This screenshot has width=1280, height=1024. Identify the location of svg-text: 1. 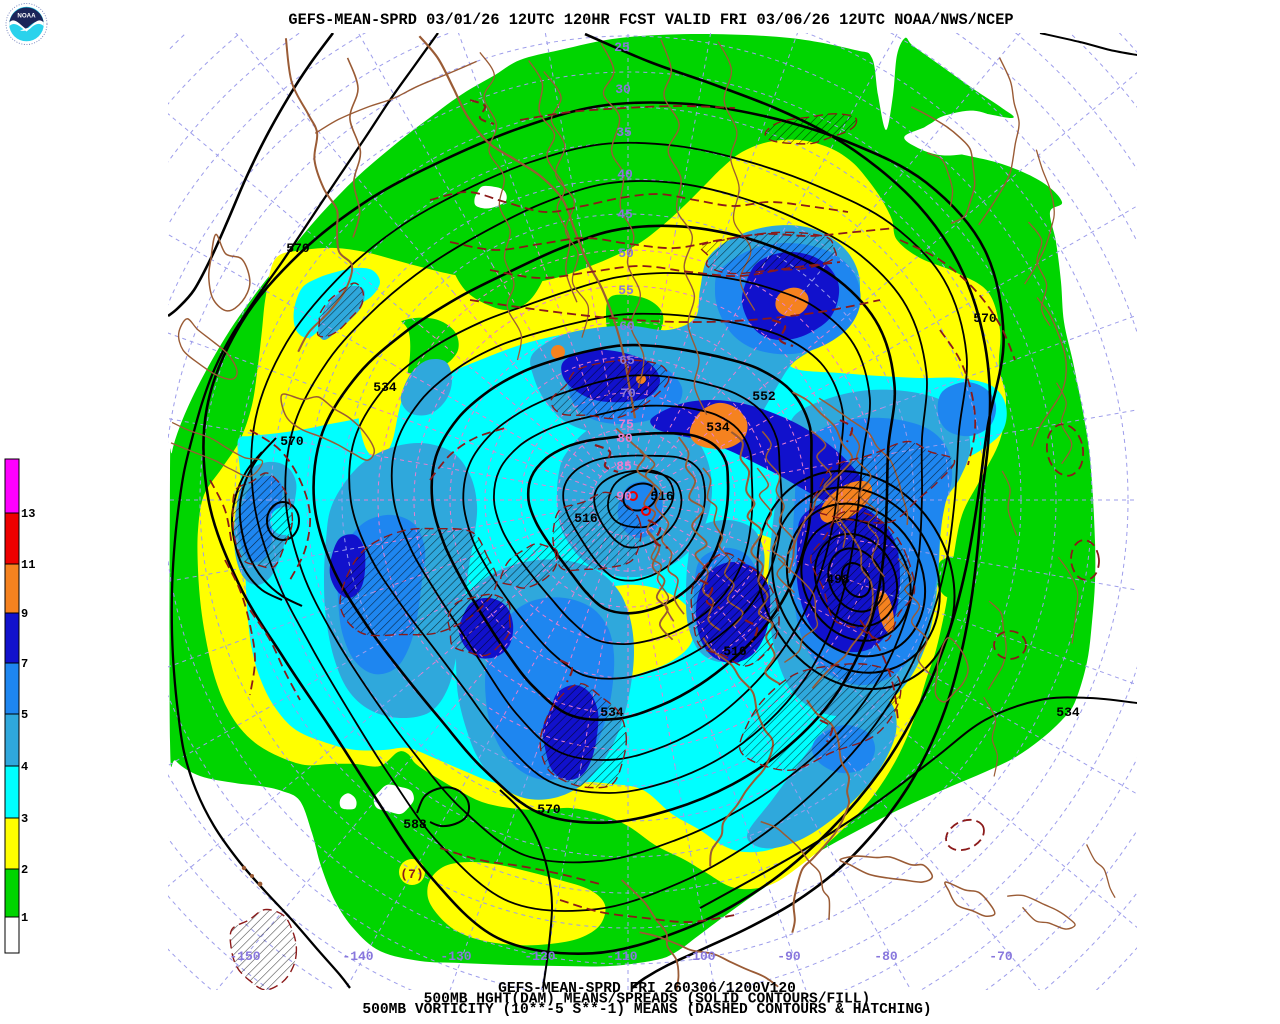
(24, 918).